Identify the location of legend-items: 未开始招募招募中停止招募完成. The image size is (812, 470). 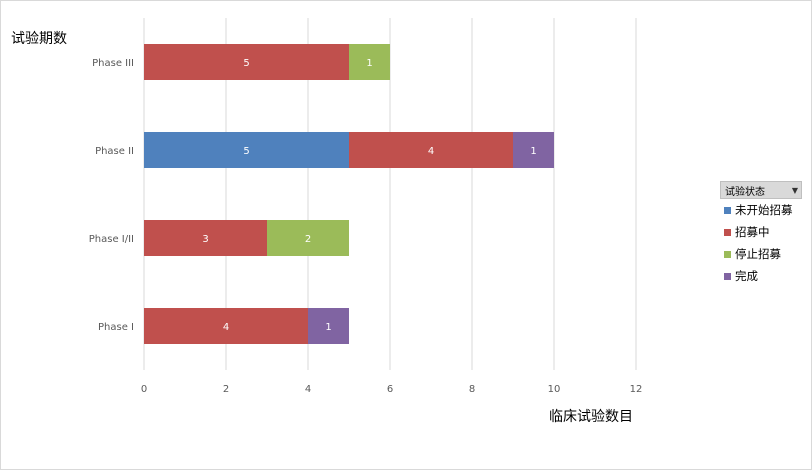
(761, 243).